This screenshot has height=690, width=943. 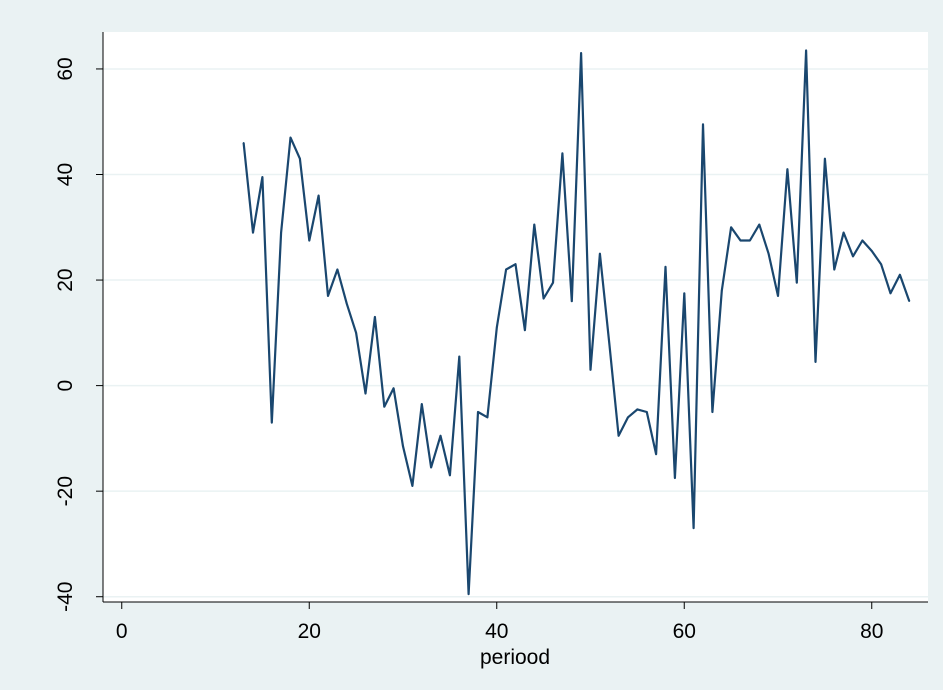 What do you see at coordinates (65, 68) in the screenshot?
I see `y-tick-label: 60` at bounding box center [65, 68].